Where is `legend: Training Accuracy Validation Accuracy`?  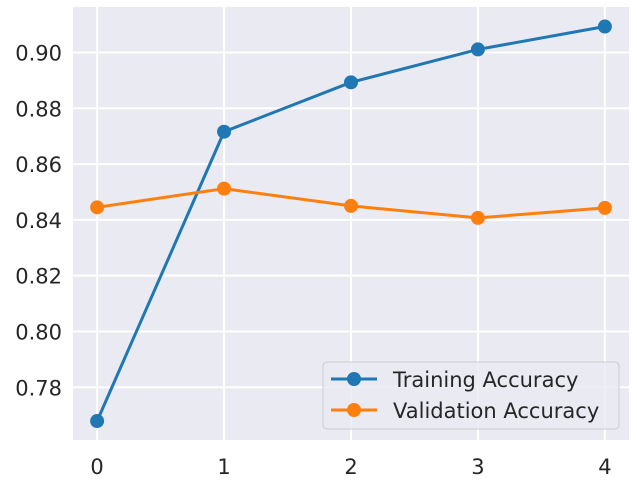
legend: Training Accuracy Validation Accuracy is located at coordinates (471, 395).